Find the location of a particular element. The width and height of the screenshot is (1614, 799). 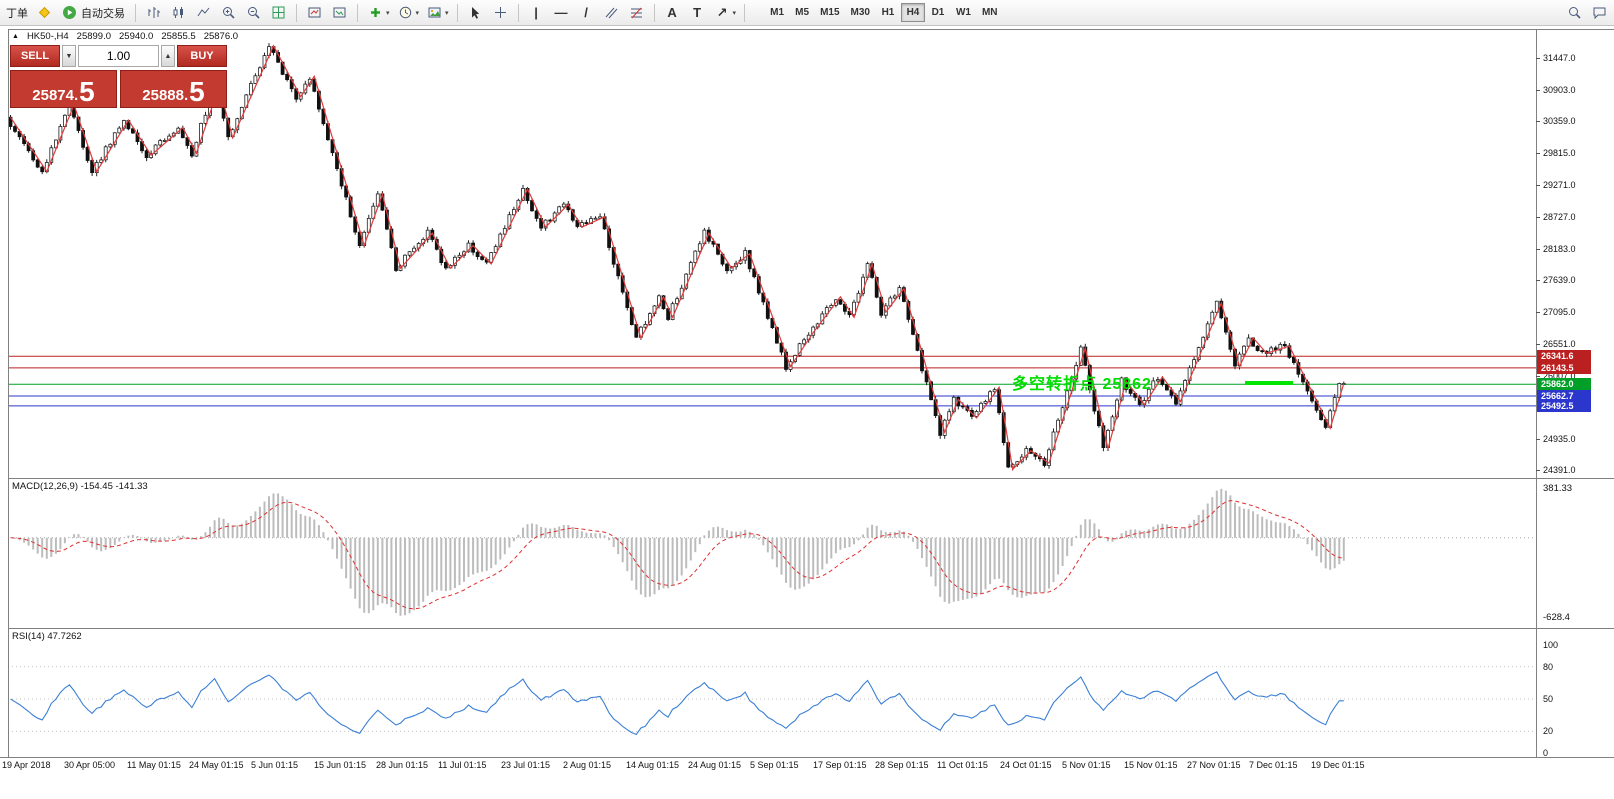

trendline-tool-icon: / is located at coordinates (586, 12).